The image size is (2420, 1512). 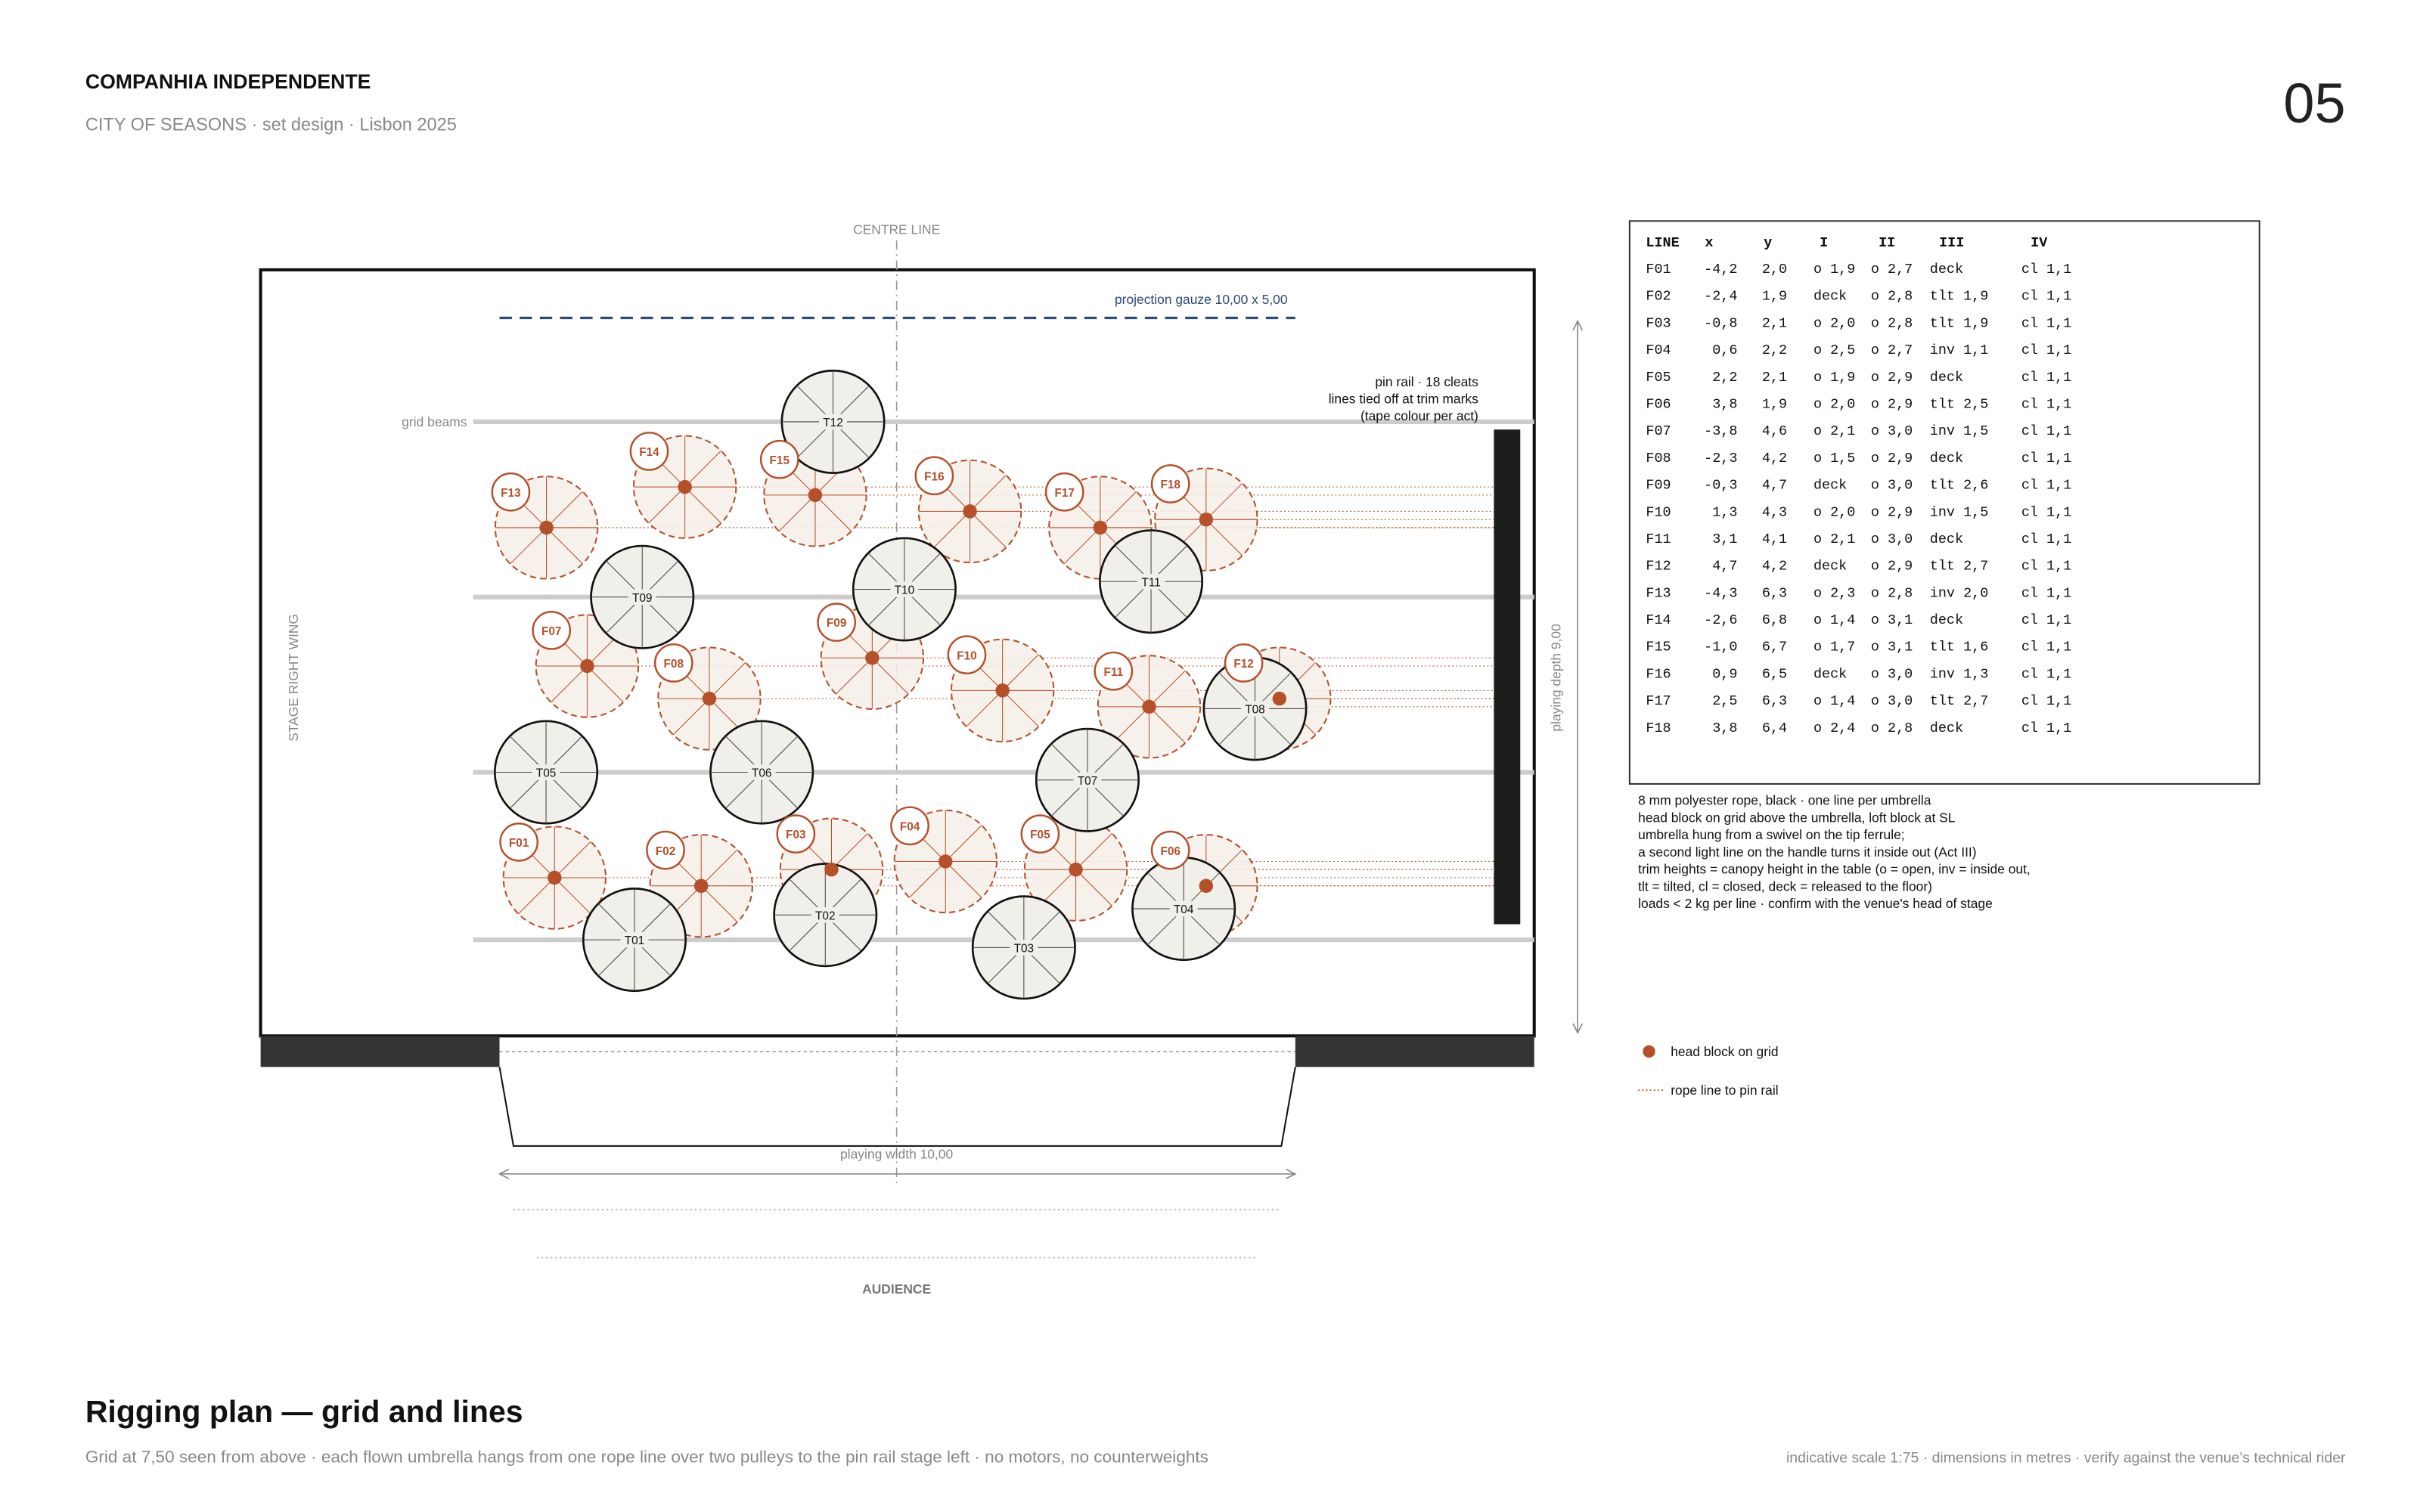 I want to click on table-cell: o 3,0, so click(x=1892, y=701).